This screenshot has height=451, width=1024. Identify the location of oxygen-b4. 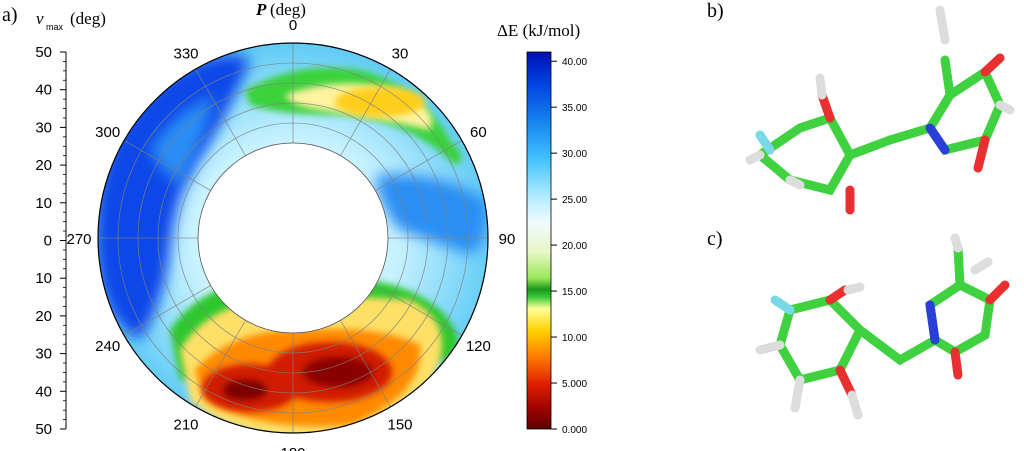
(981, 154).